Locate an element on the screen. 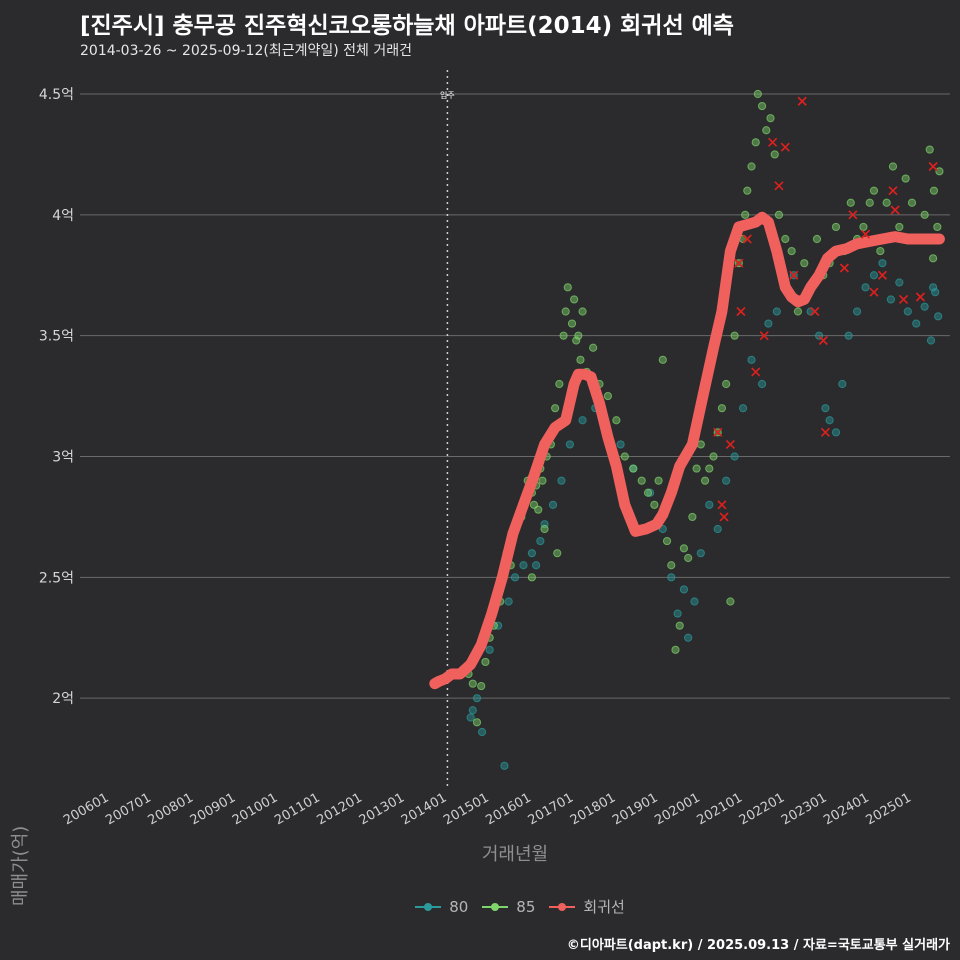 The width and height of the screenshot is (960, 960). y-tick-label: 4.5억 is located at coordinates (56, 95).